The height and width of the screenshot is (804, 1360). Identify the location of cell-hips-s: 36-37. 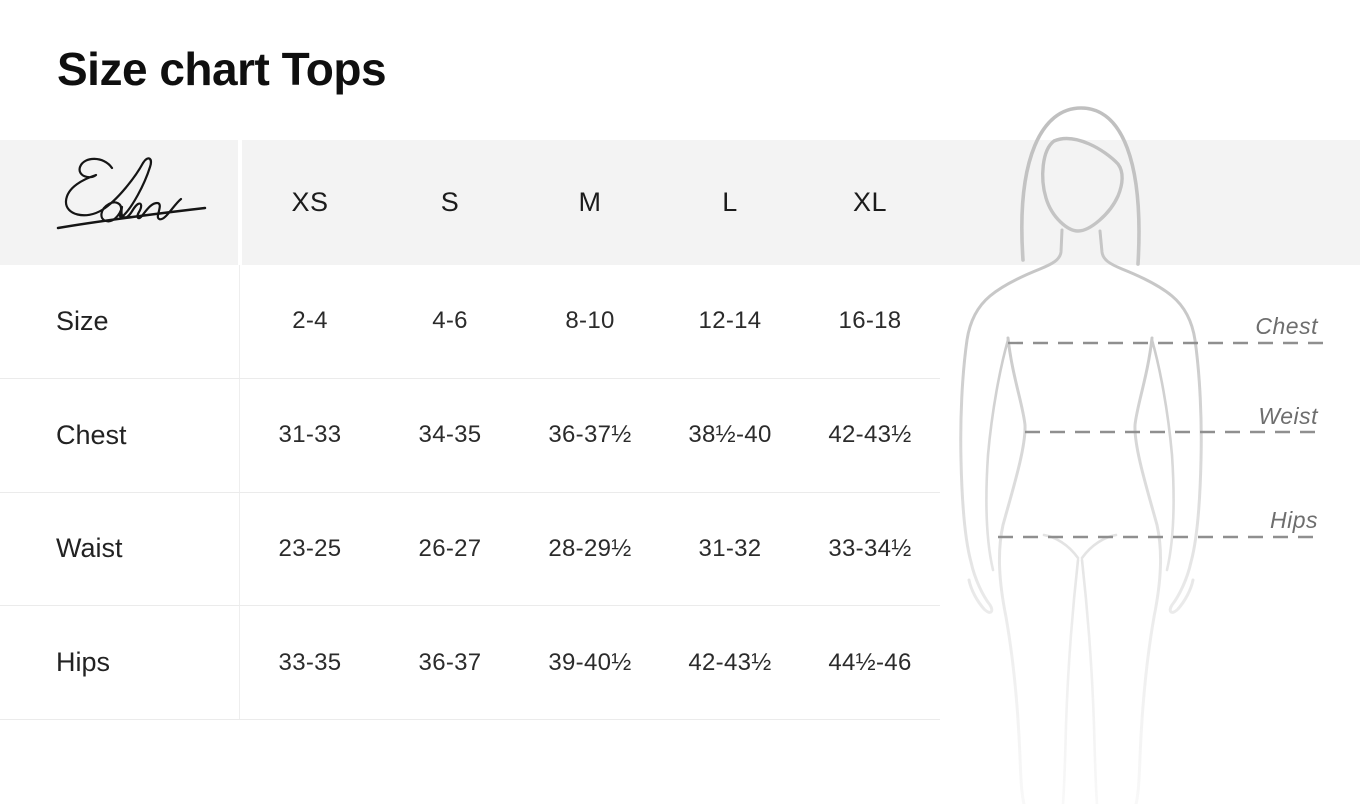
(450, 662).